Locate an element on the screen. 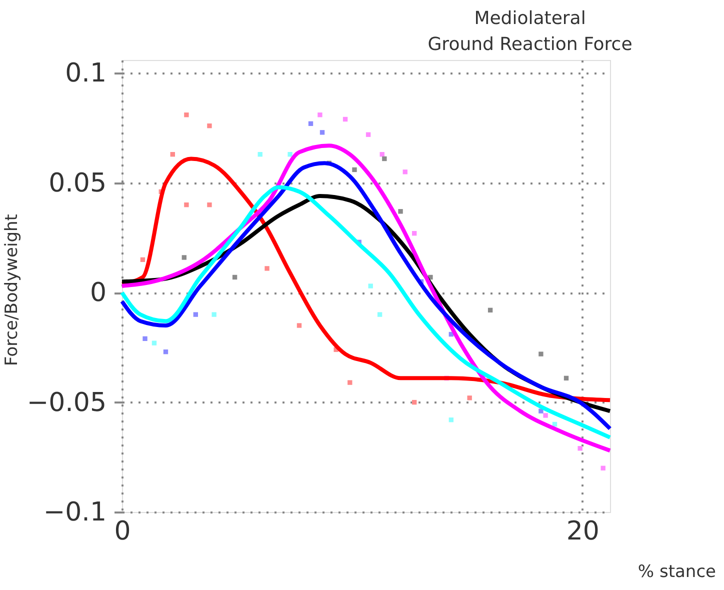  x-axis-title: % stance is located at coordinates (677, 572).